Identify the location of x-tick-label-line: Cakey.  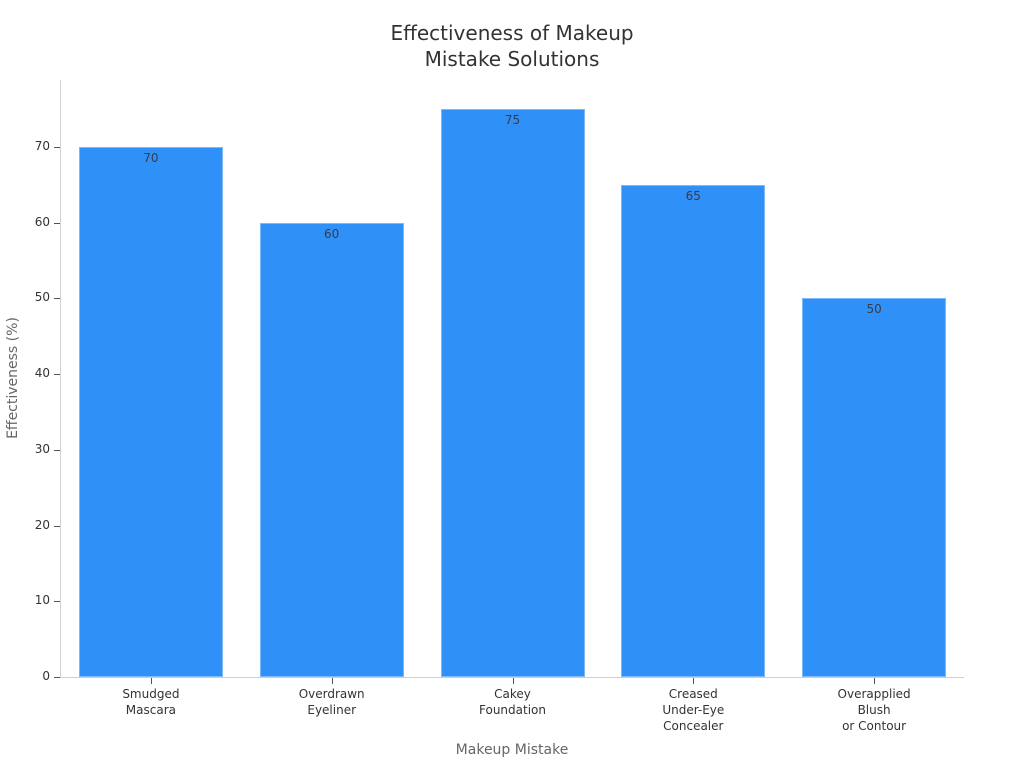
(512, 694).